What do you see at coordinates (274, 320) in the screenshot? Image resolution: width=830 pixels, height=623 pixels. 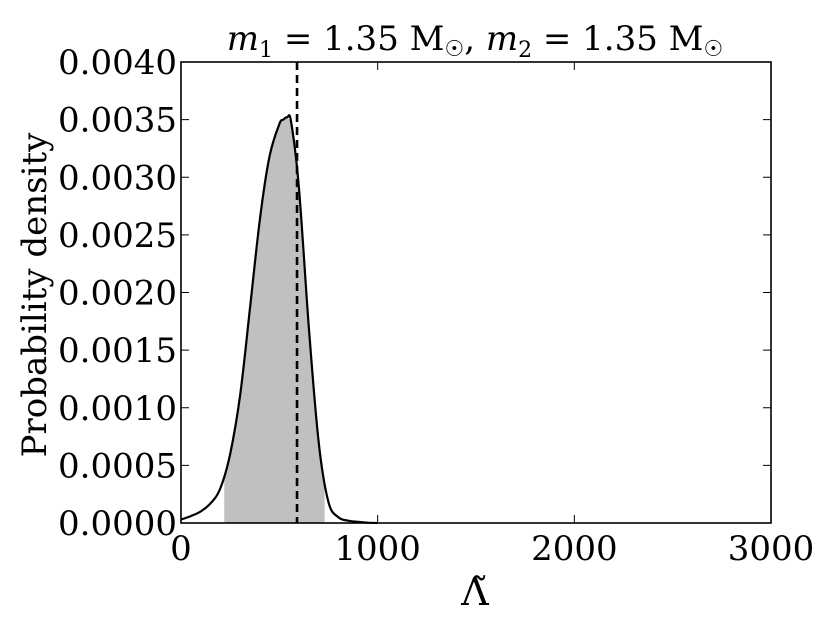 I see `credible-interval-fill` at bounding box center [274, 320].